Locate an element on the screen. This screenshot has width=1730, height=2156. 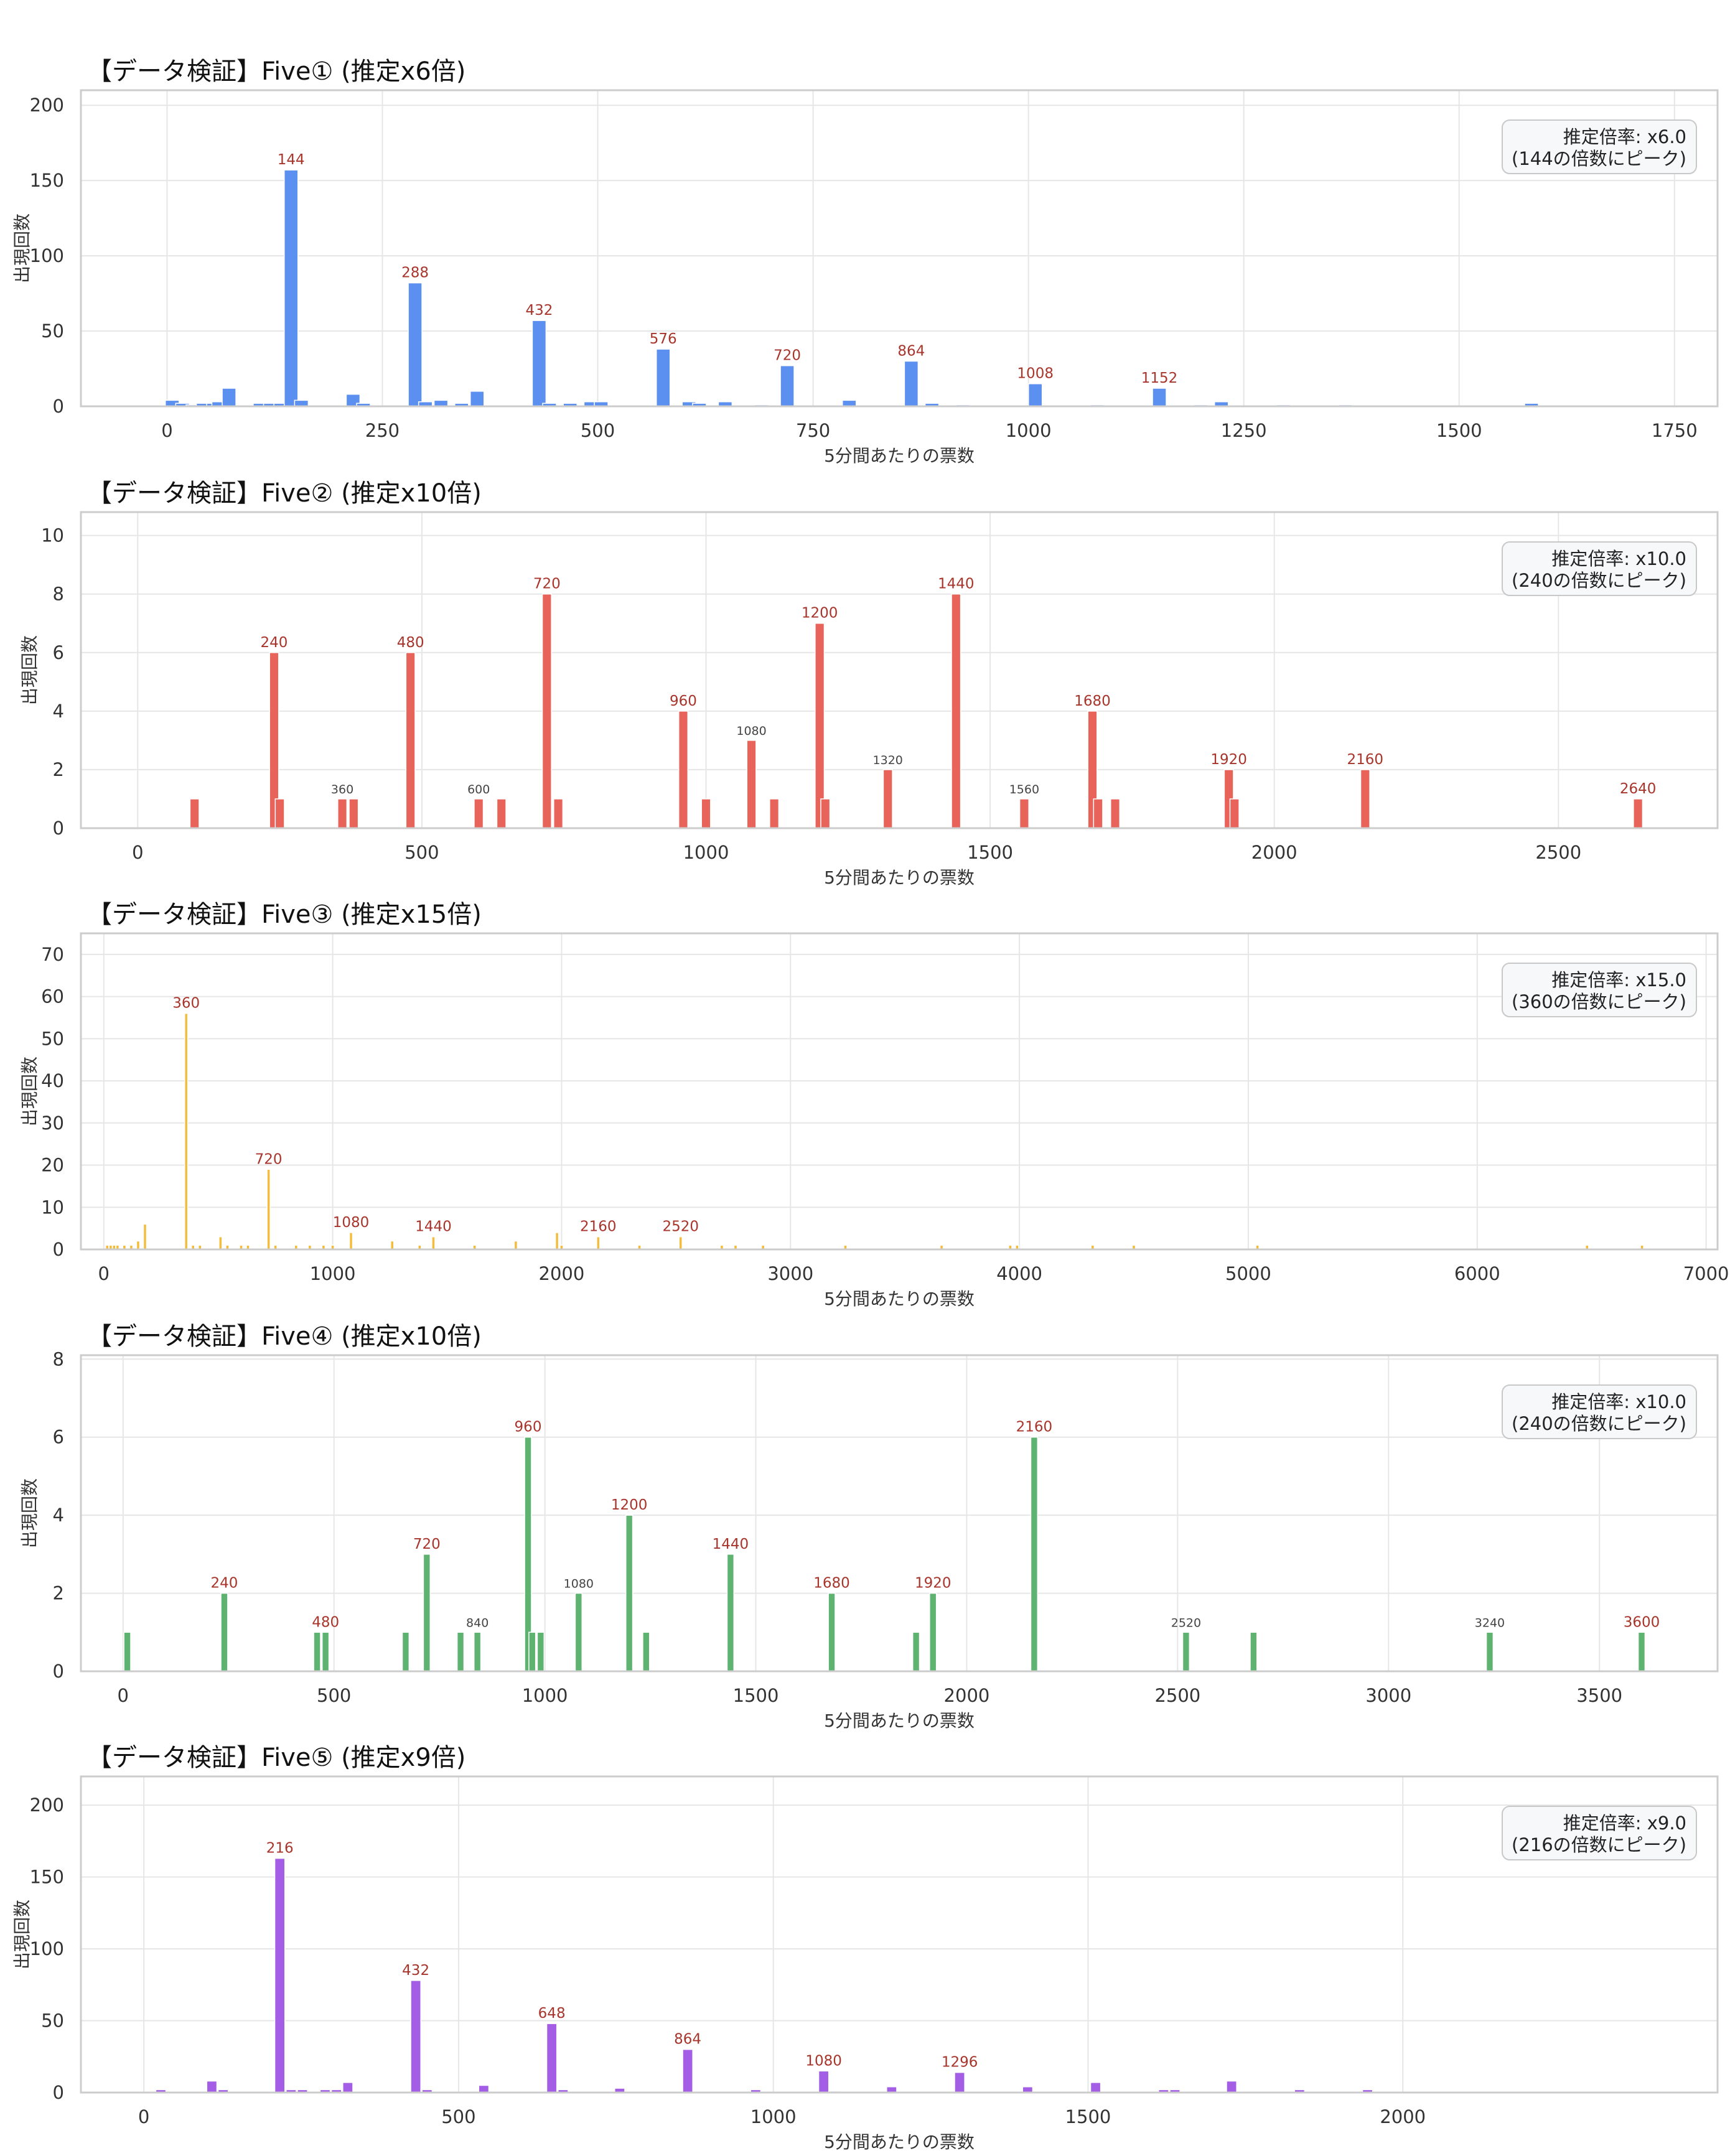
y-tick-label: 8 is located at coordinates (59, 1359).